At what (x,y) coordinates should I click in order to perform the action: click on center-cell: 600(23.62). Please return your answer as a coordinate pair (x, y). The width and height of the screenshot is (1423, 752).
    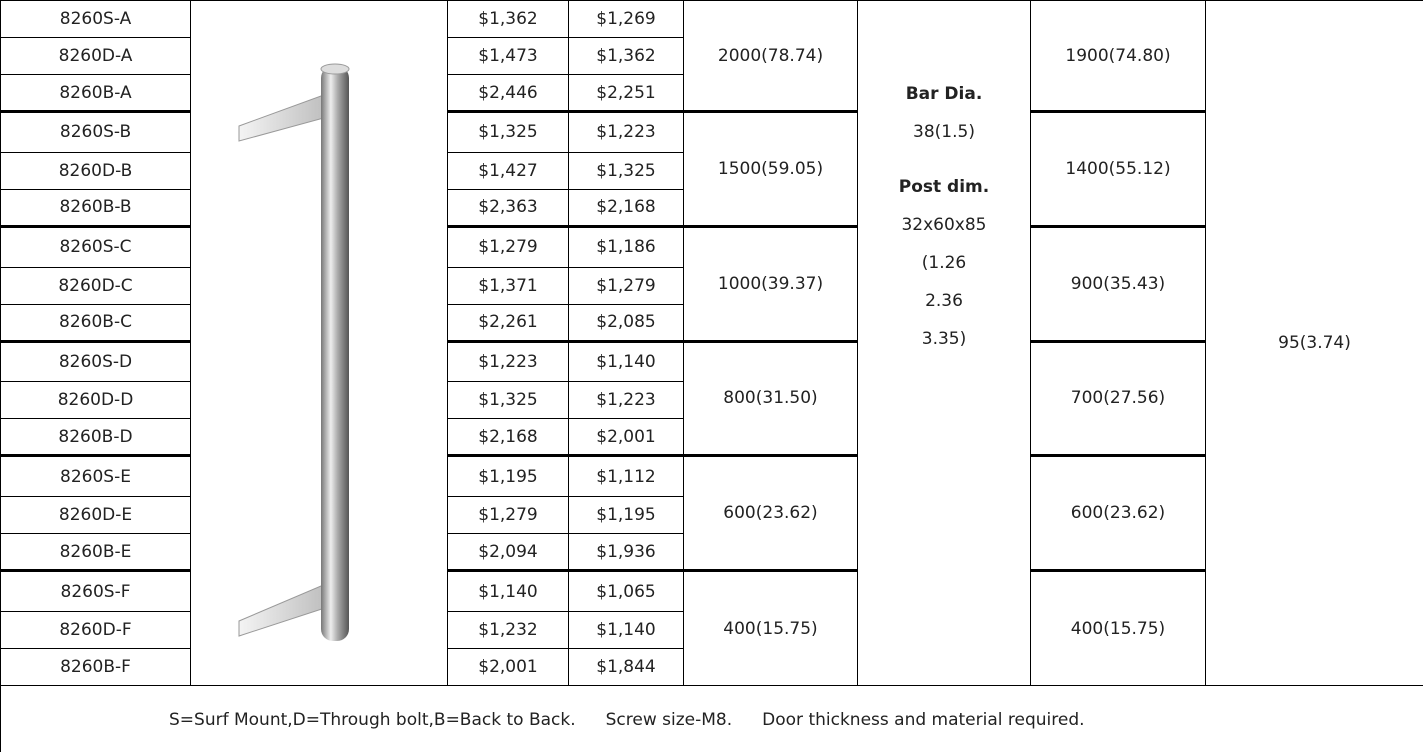
    Looking at the image, I should click on (1118, 513).